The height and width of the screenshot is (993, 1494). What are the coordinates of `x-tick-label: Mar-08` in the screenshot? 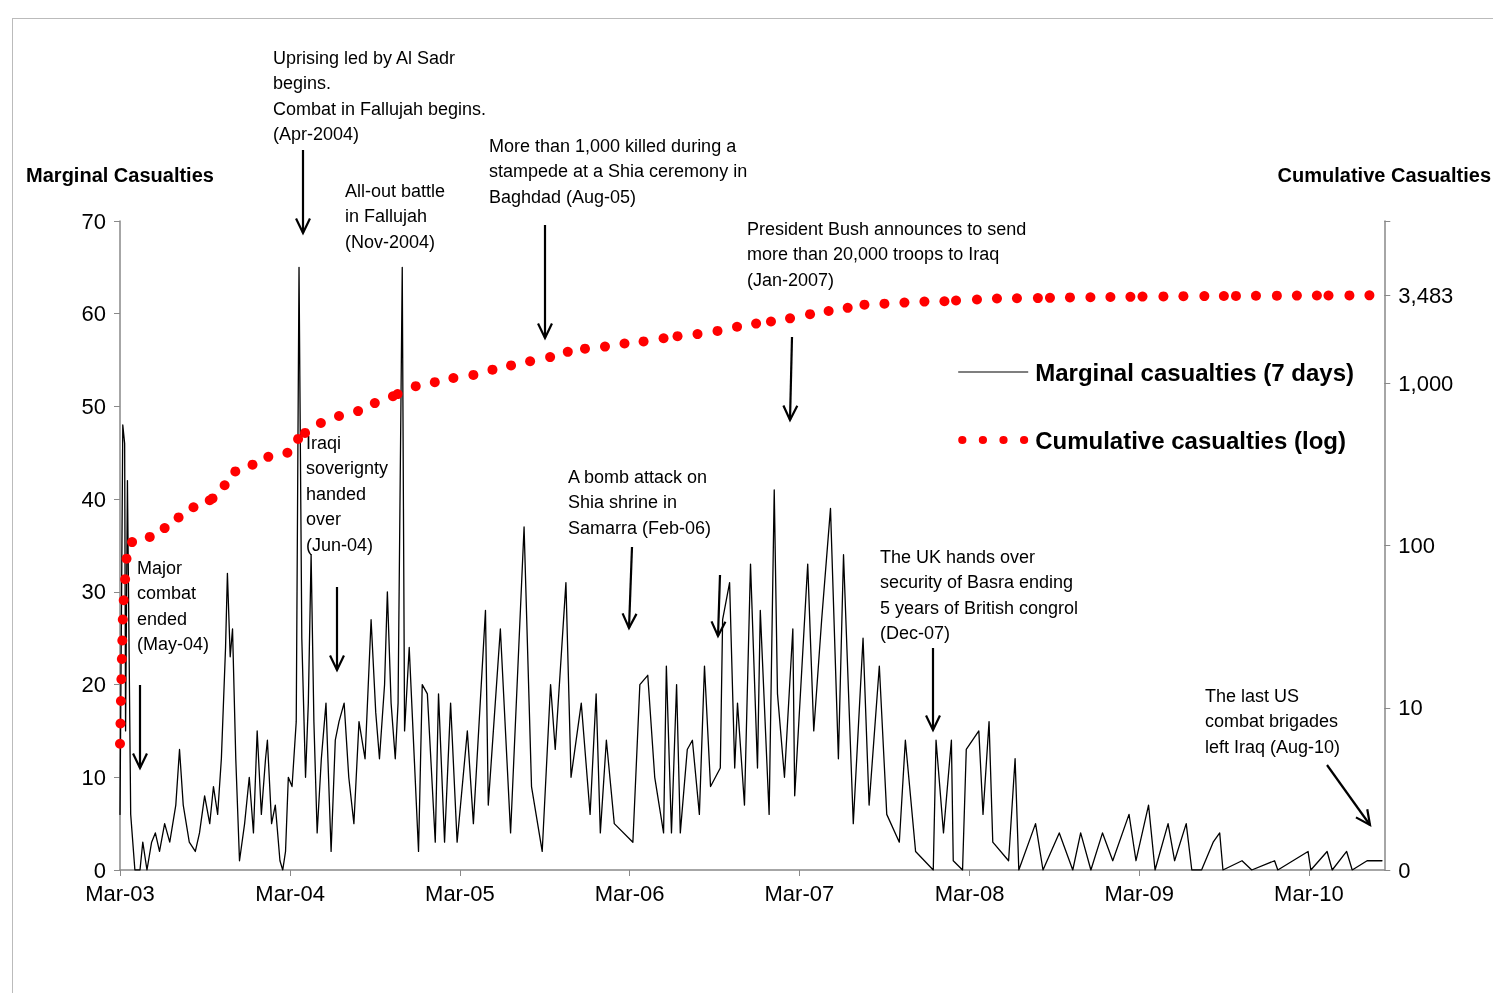 It's located at (969, 893).